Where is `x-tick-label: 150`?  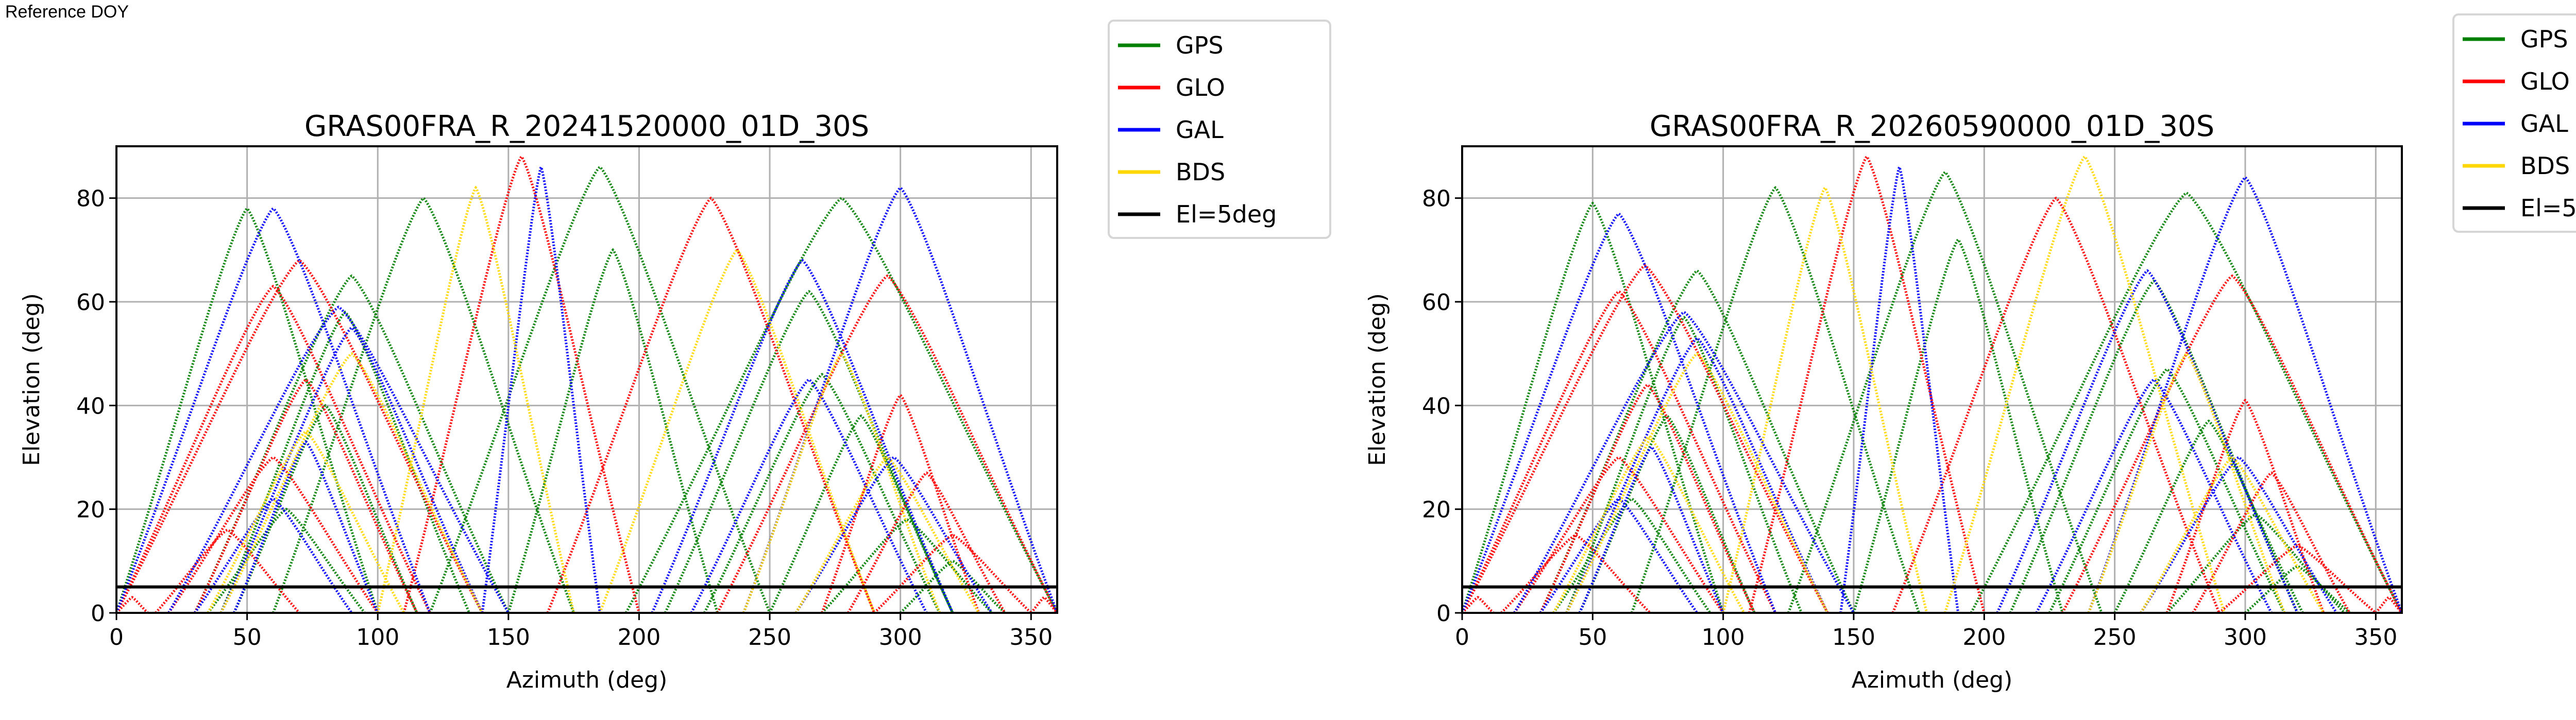 x-tick-label: 150 is located at coordinates (508, 637).